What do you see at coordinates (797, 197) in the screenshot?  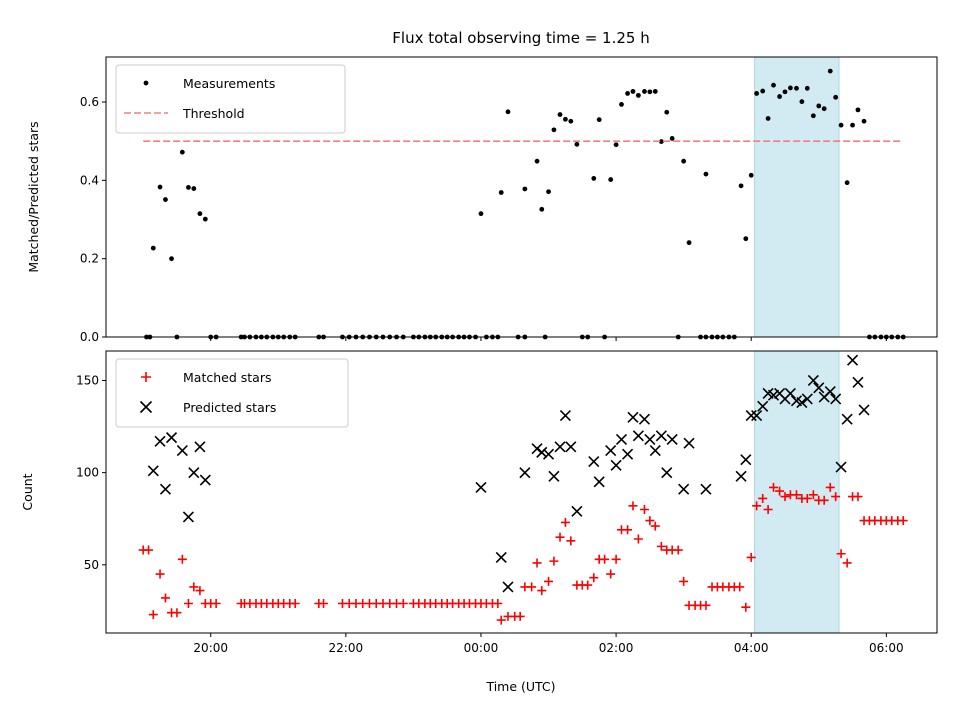 I see `highlight-span` at bounding box center [797, 197].